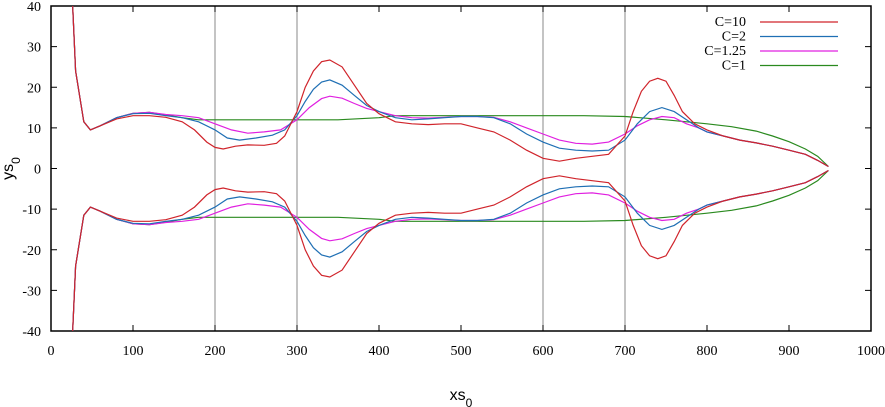 The width and height of the screenshot is (885, 407). What do you see at coordinates (34, 48) in the screenshot?
I see `y-tick-label: 30` at bounding box center [34, 48].